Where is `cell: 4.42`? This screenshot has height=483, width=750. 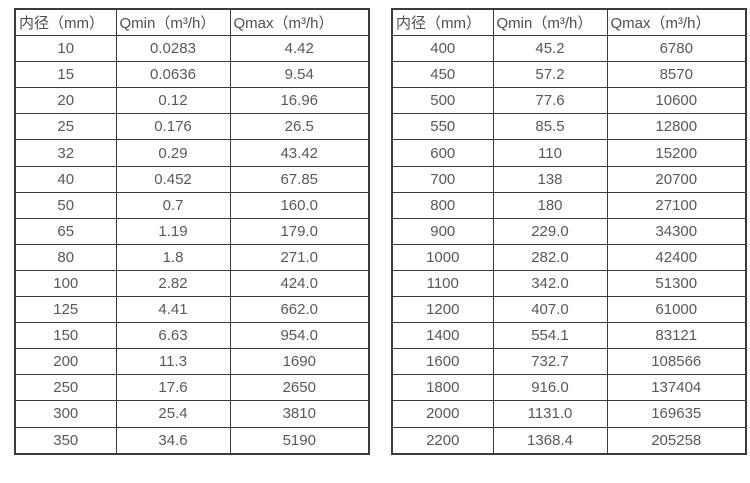
cell: 4.42 is located at coordinates (299, 49).